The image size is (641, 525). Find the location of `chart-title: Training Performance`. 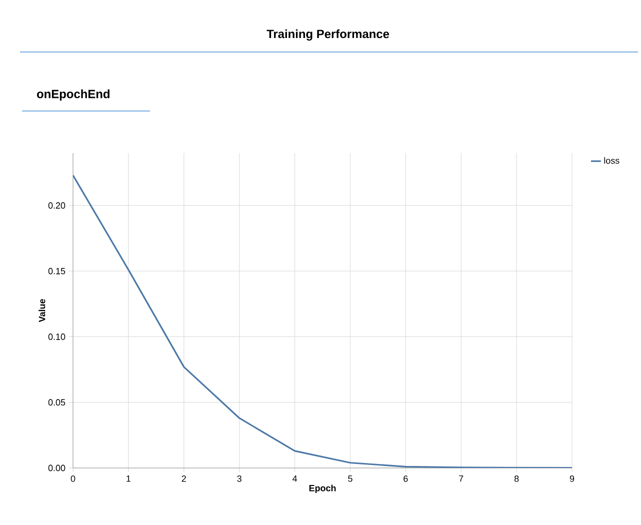

chart-title: Training Performance is located at coordinates (328, 35).